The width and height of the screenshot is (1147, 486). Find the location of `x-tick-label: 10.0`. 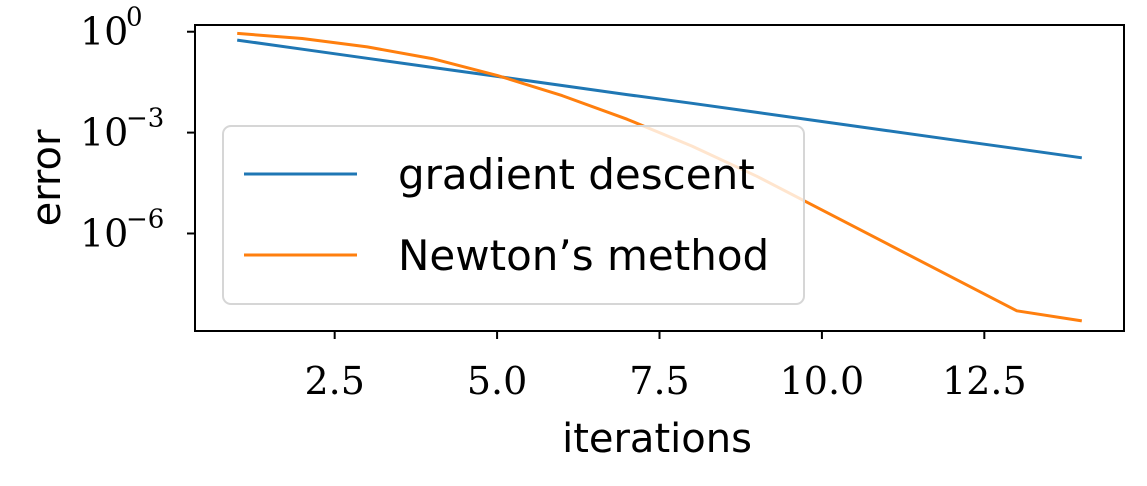

x-tick-label: 10.0 is located at coordinates (822, 381).